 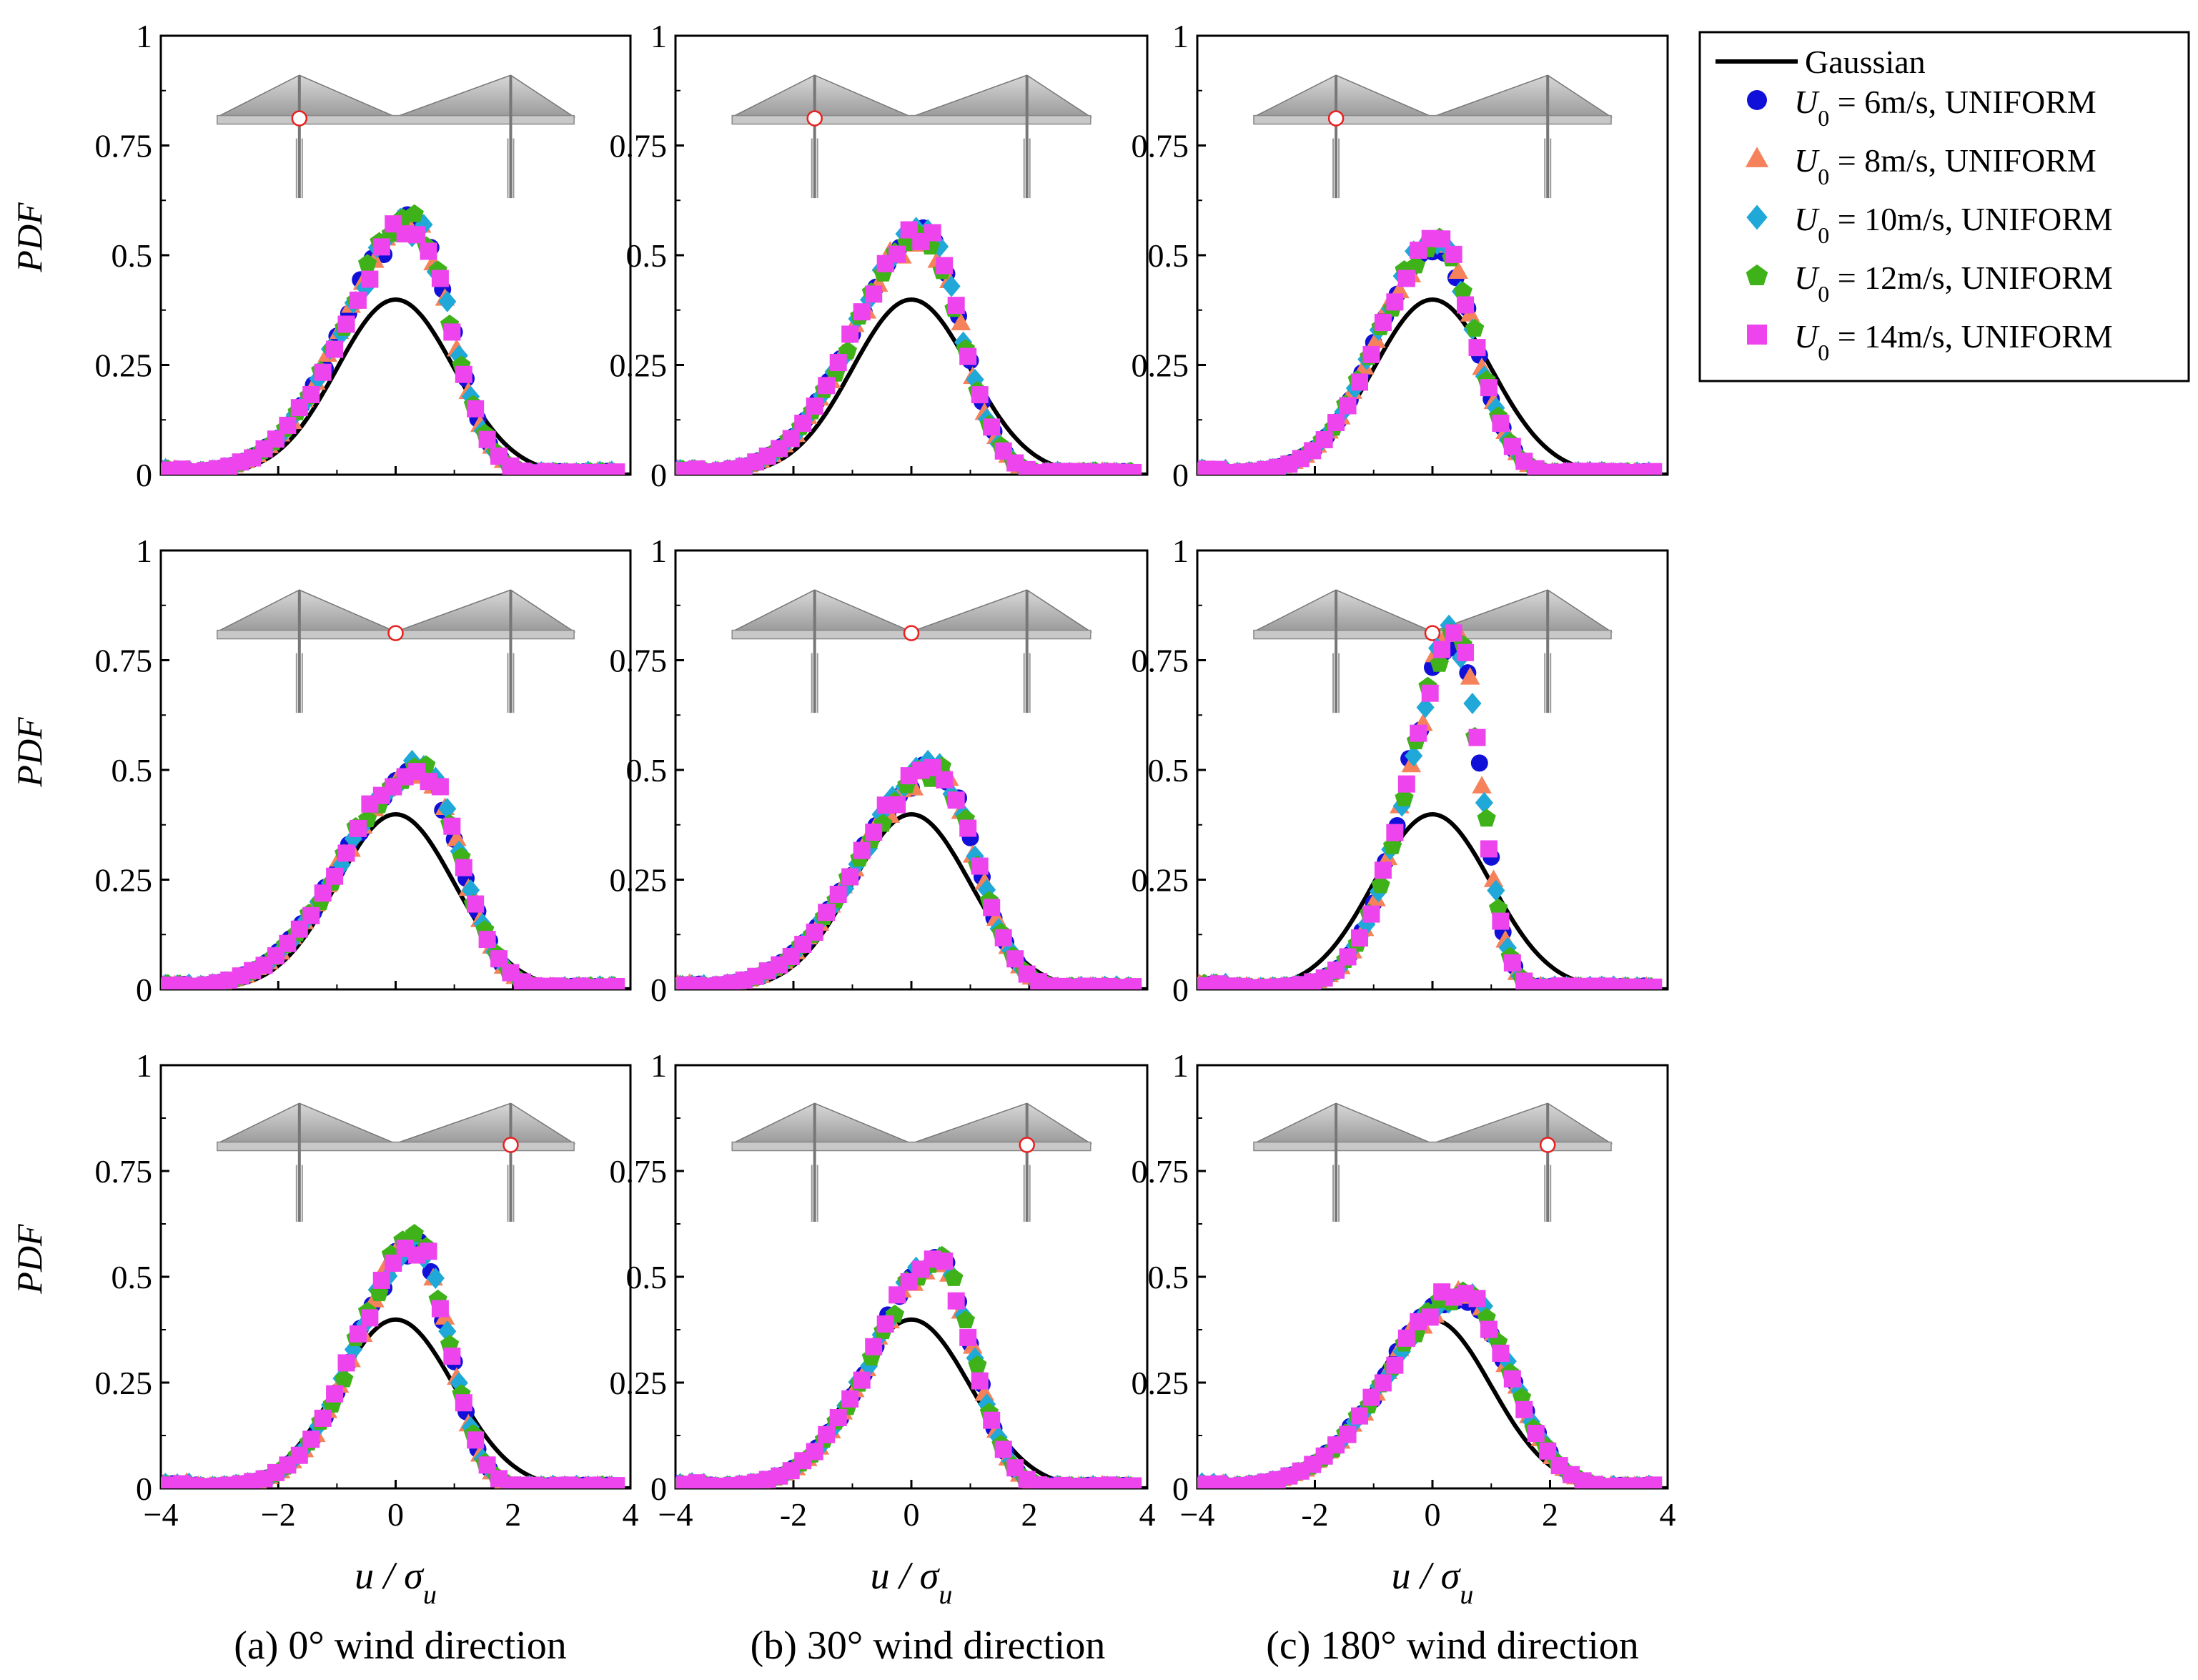 I want to click on bridge-deck, so click(x=911, y=119).